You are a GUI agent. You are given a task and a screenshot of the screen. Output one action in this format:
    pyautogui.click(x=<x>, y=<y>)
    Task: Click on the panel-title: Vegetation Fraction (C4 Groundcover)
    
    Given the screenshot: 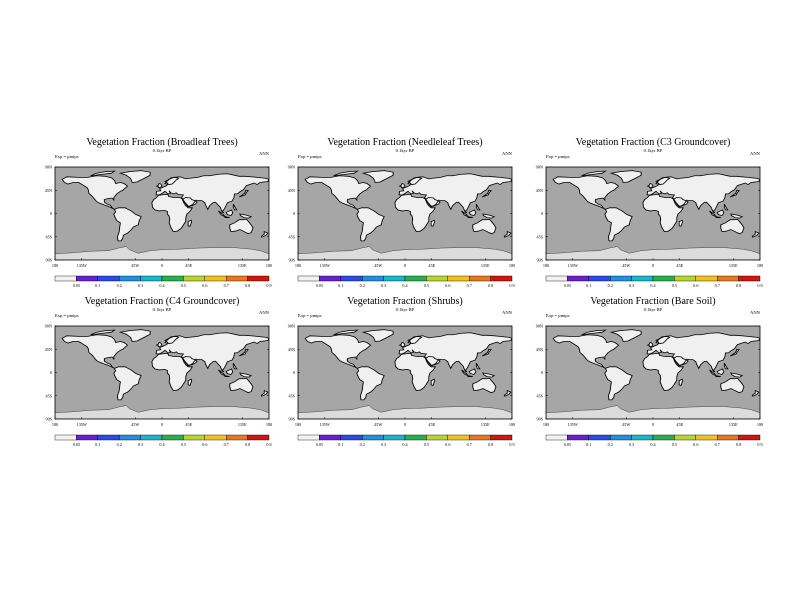 What is the action you would take?
    pyautogui.click(x=162, y=301)
    